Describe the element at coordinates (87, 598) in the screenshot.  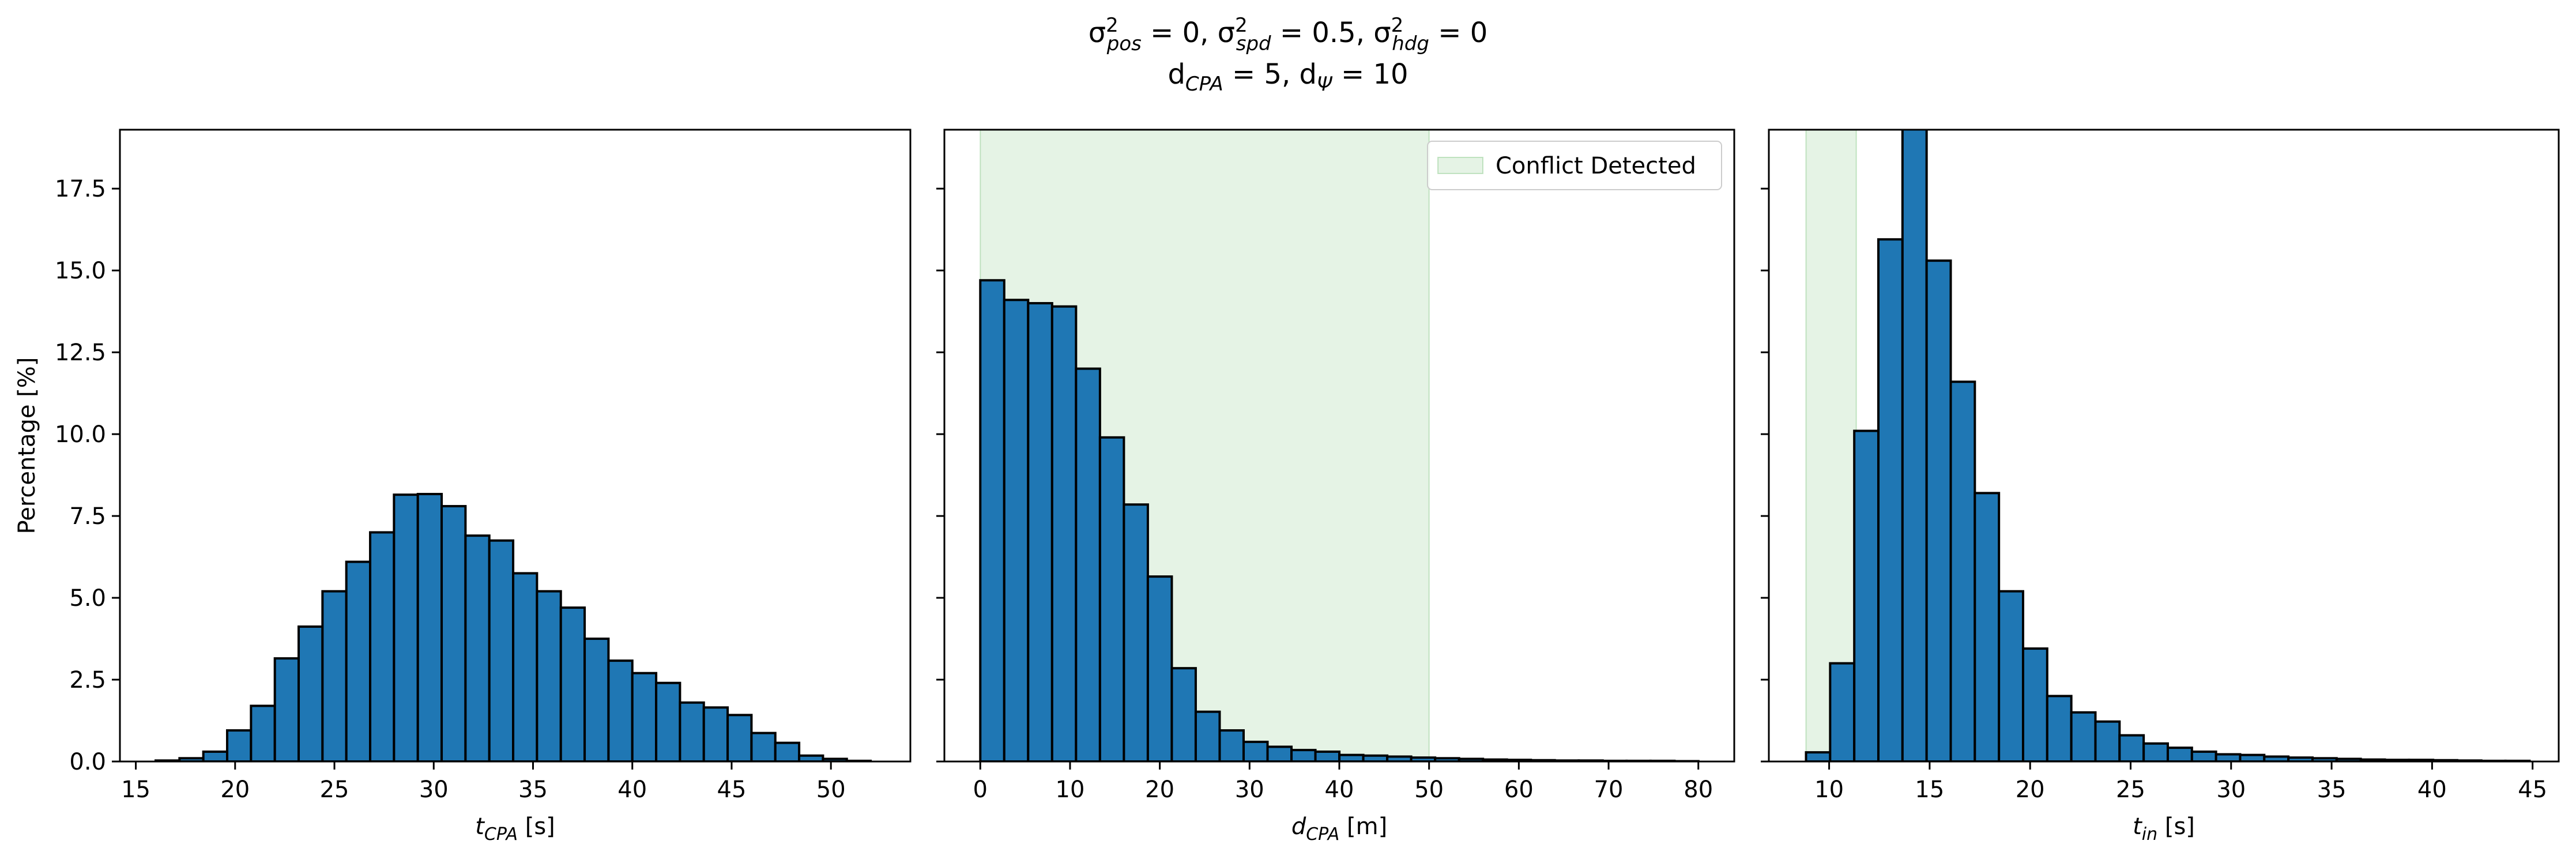
I see `y-tick-label: 5.0` at that location.